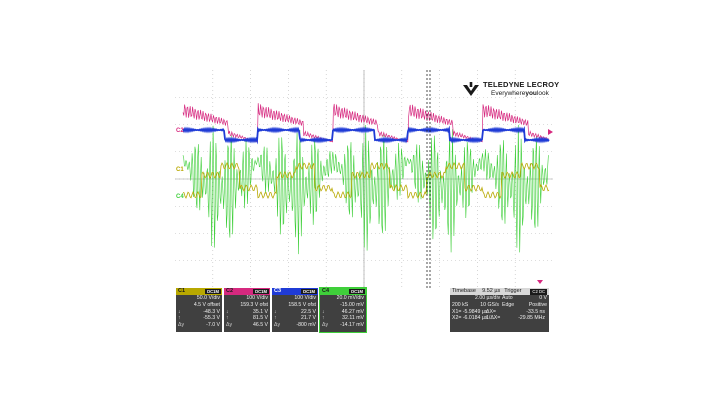 The width and height of the screenshot is (720, 400). What do you see at coordinates (295, 291) in the screenshot?
I see `channel-c3-header: C3 DC1M` at bounding box center [295, 291].